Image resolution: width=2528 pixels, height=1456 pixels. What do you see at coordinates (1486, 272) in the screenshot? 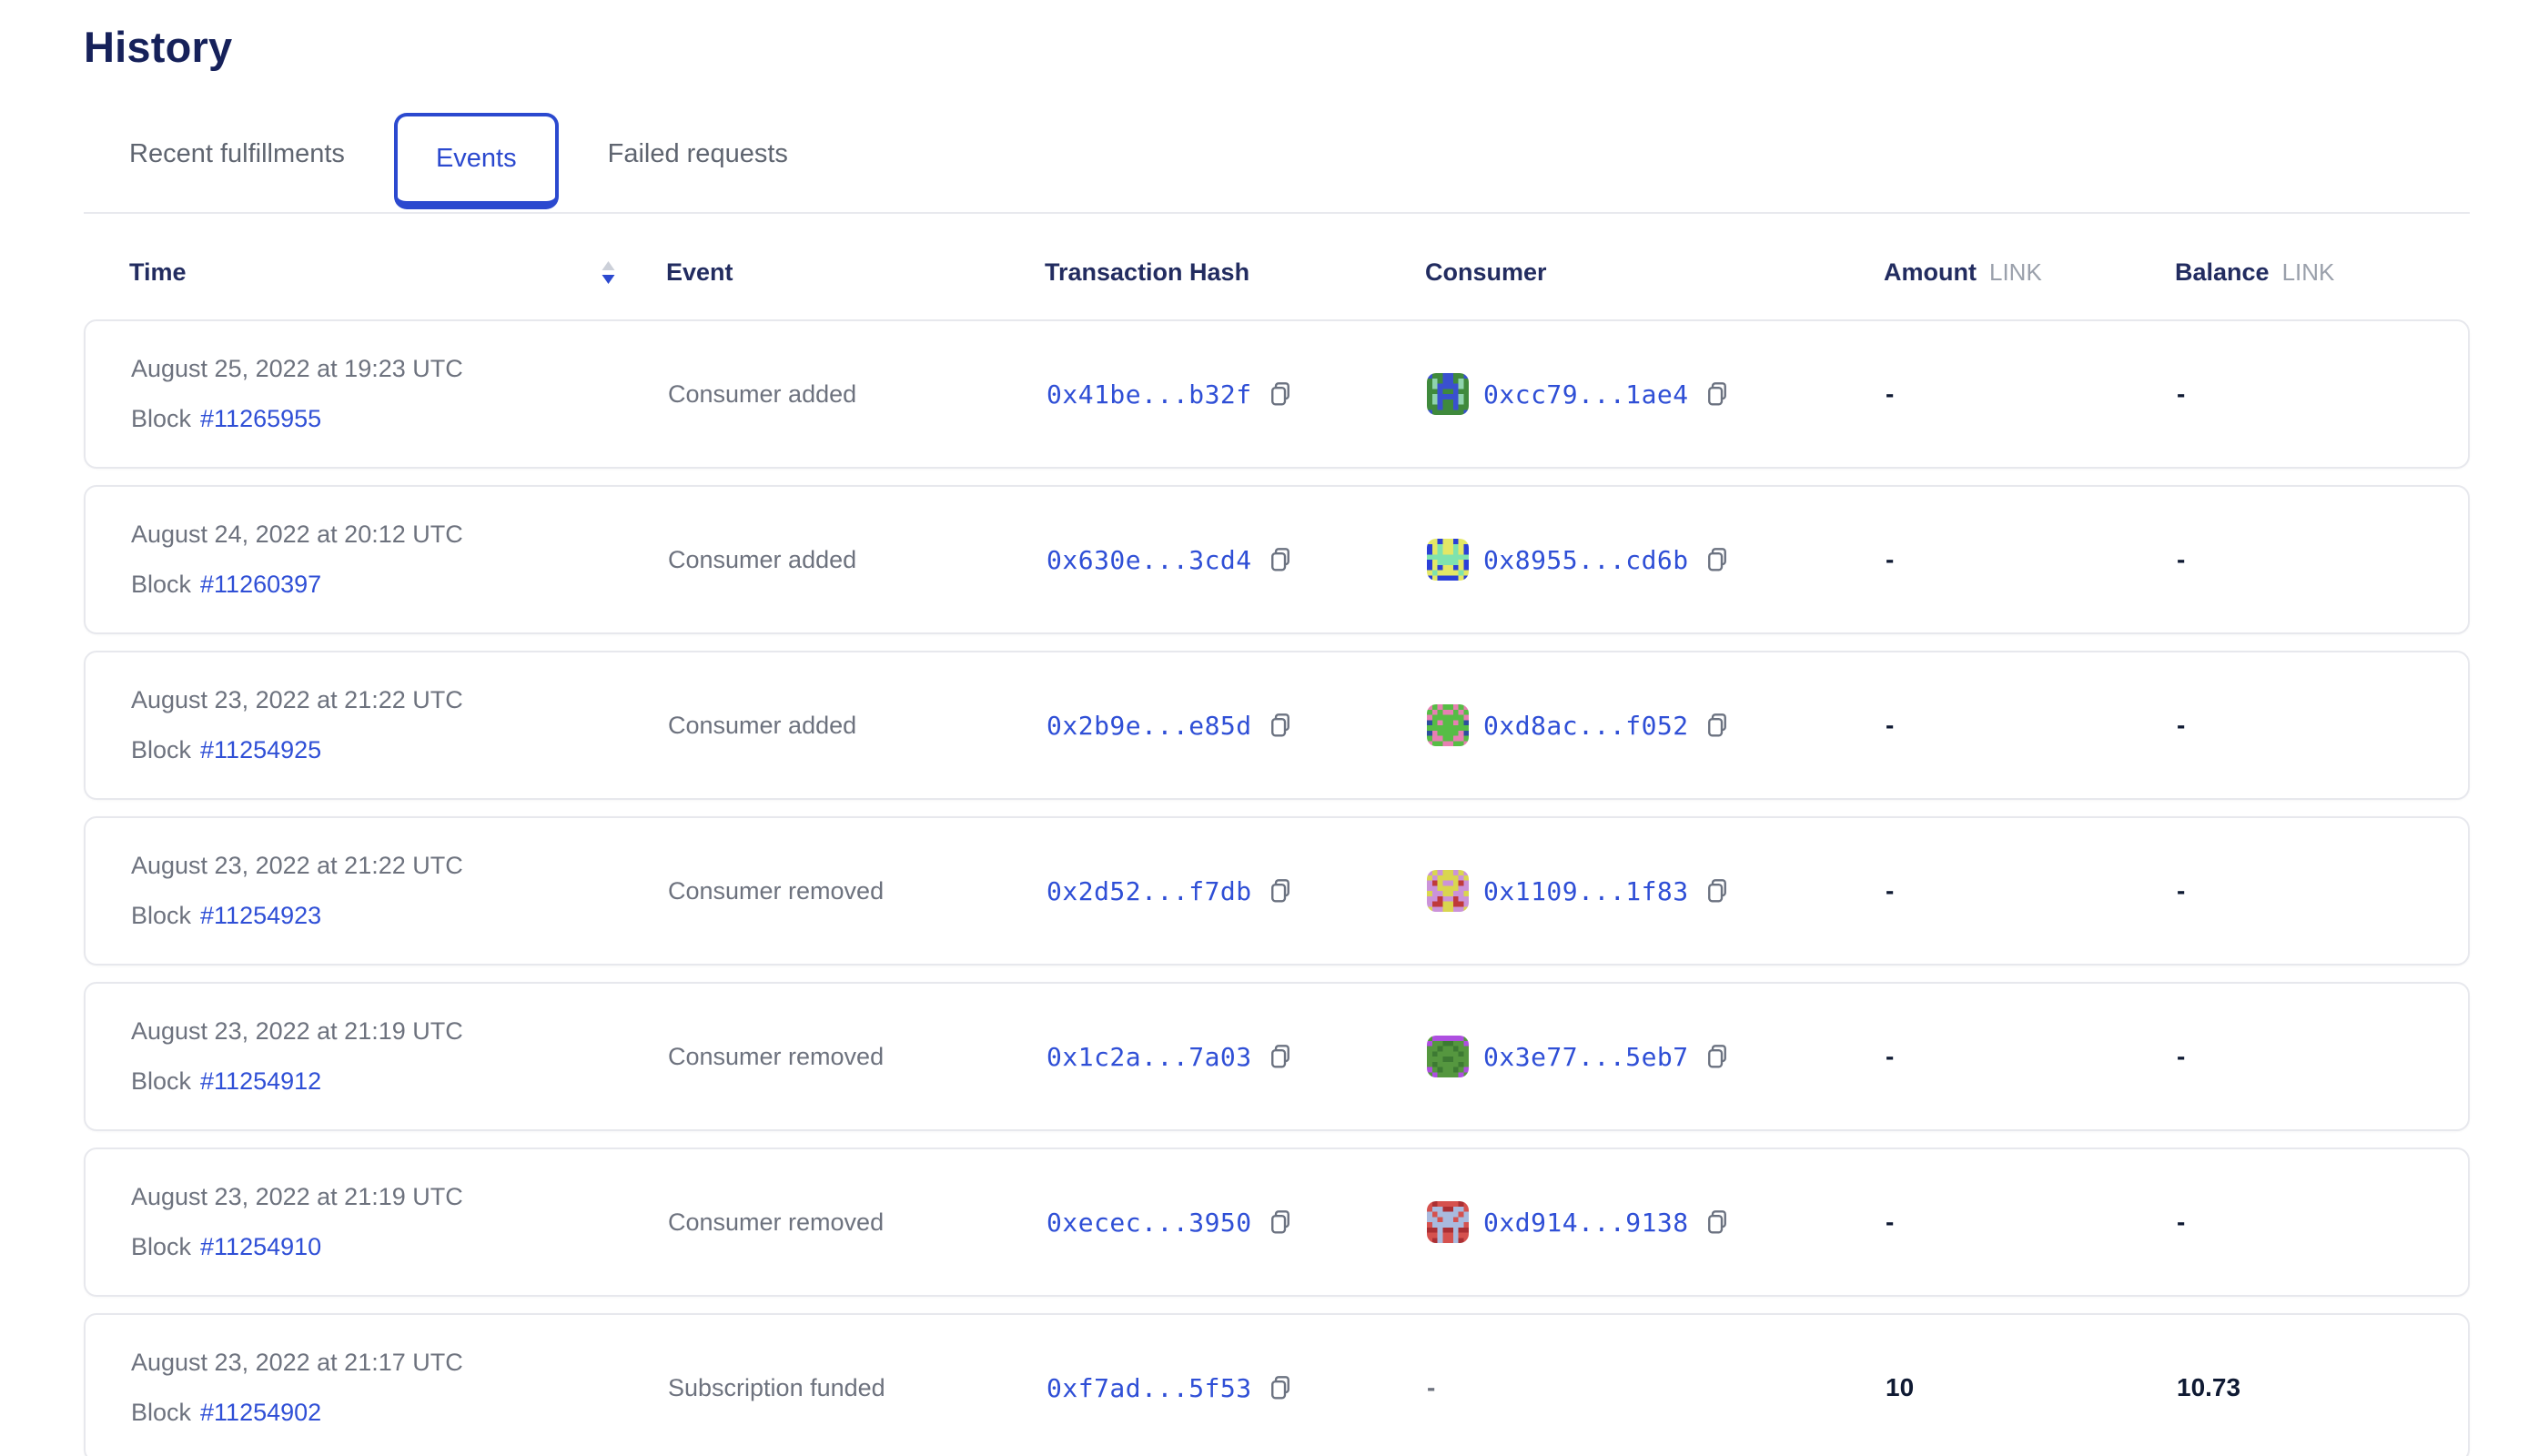
I see `column-header-consumer: Consumer` at bounding box center [1486, 272].